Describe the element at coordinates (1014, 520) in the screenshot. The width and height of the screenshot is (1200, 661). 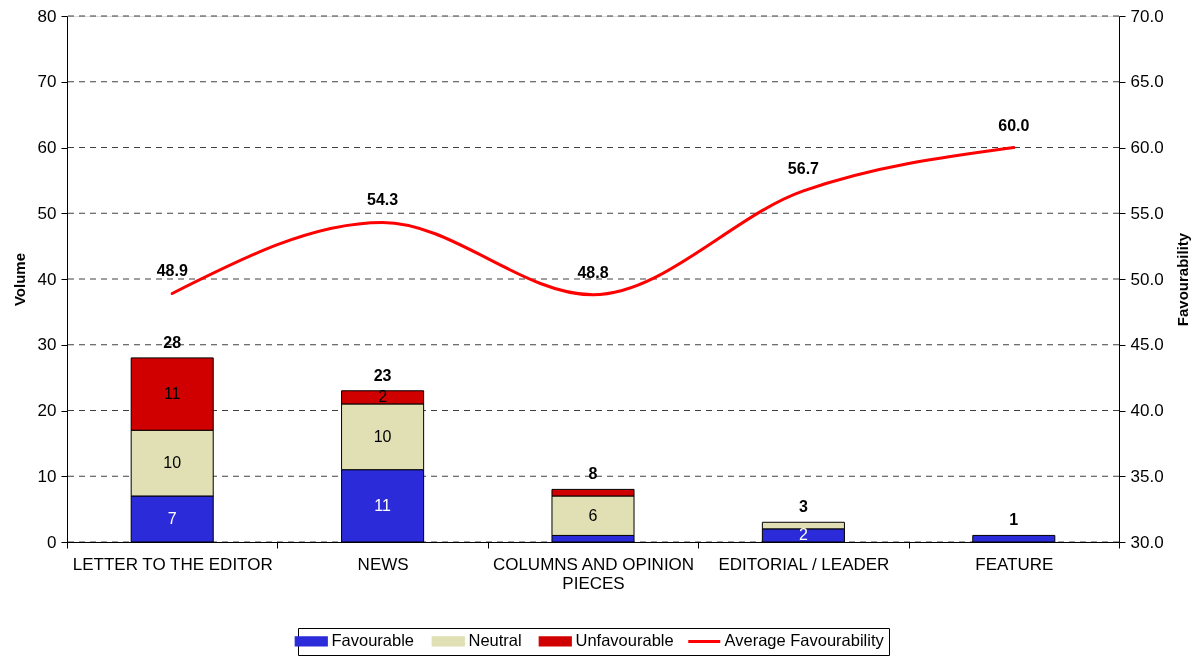
I see `total-label: 1` at that location.